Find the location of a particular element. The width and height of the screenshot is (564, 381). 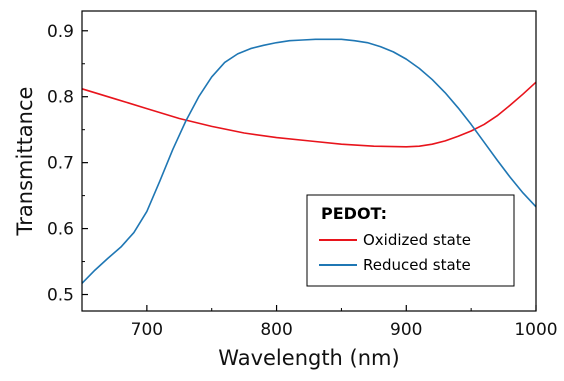

legend-title: PEDOT: is located at coordinates (354, 213).